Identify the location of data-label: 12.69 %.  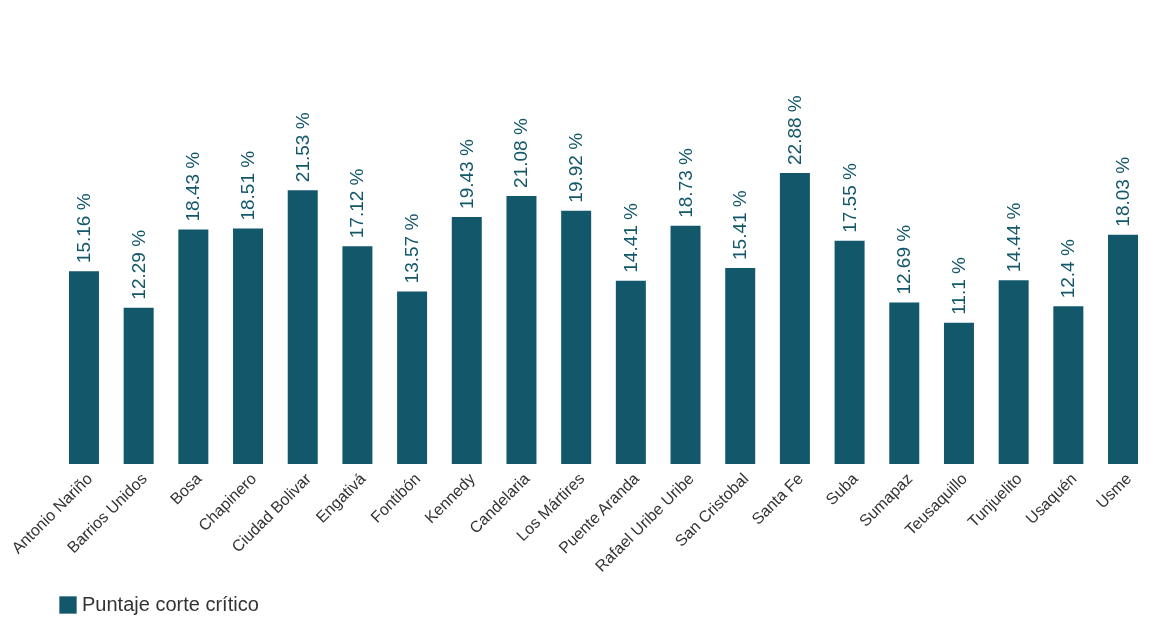
(904, 259).